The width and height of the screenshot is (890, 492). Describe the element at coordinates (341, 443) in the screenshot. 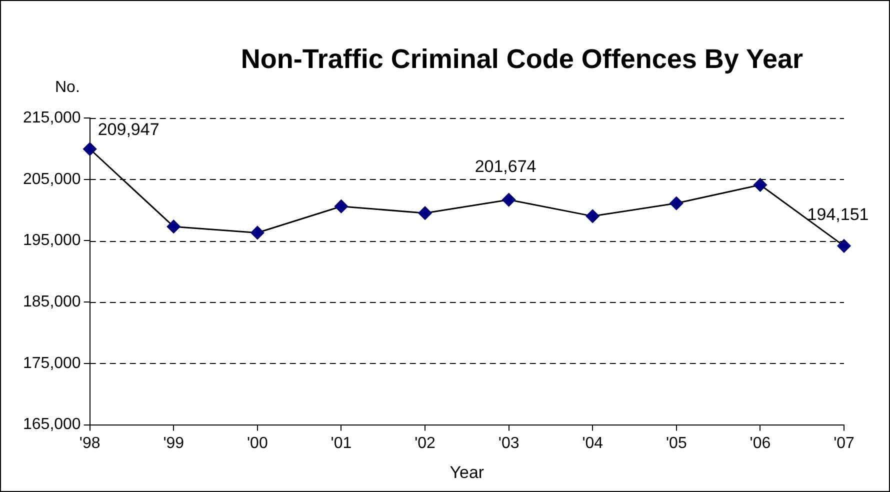

I see `x-tick-label: '01` at that location.